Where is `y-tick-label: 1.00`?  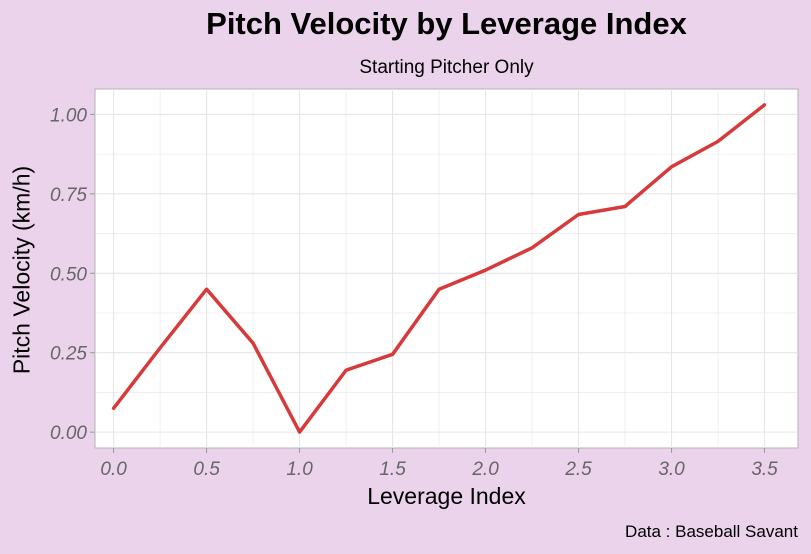 y-tick-label: 1.00 is located at coordinates (68, 115).